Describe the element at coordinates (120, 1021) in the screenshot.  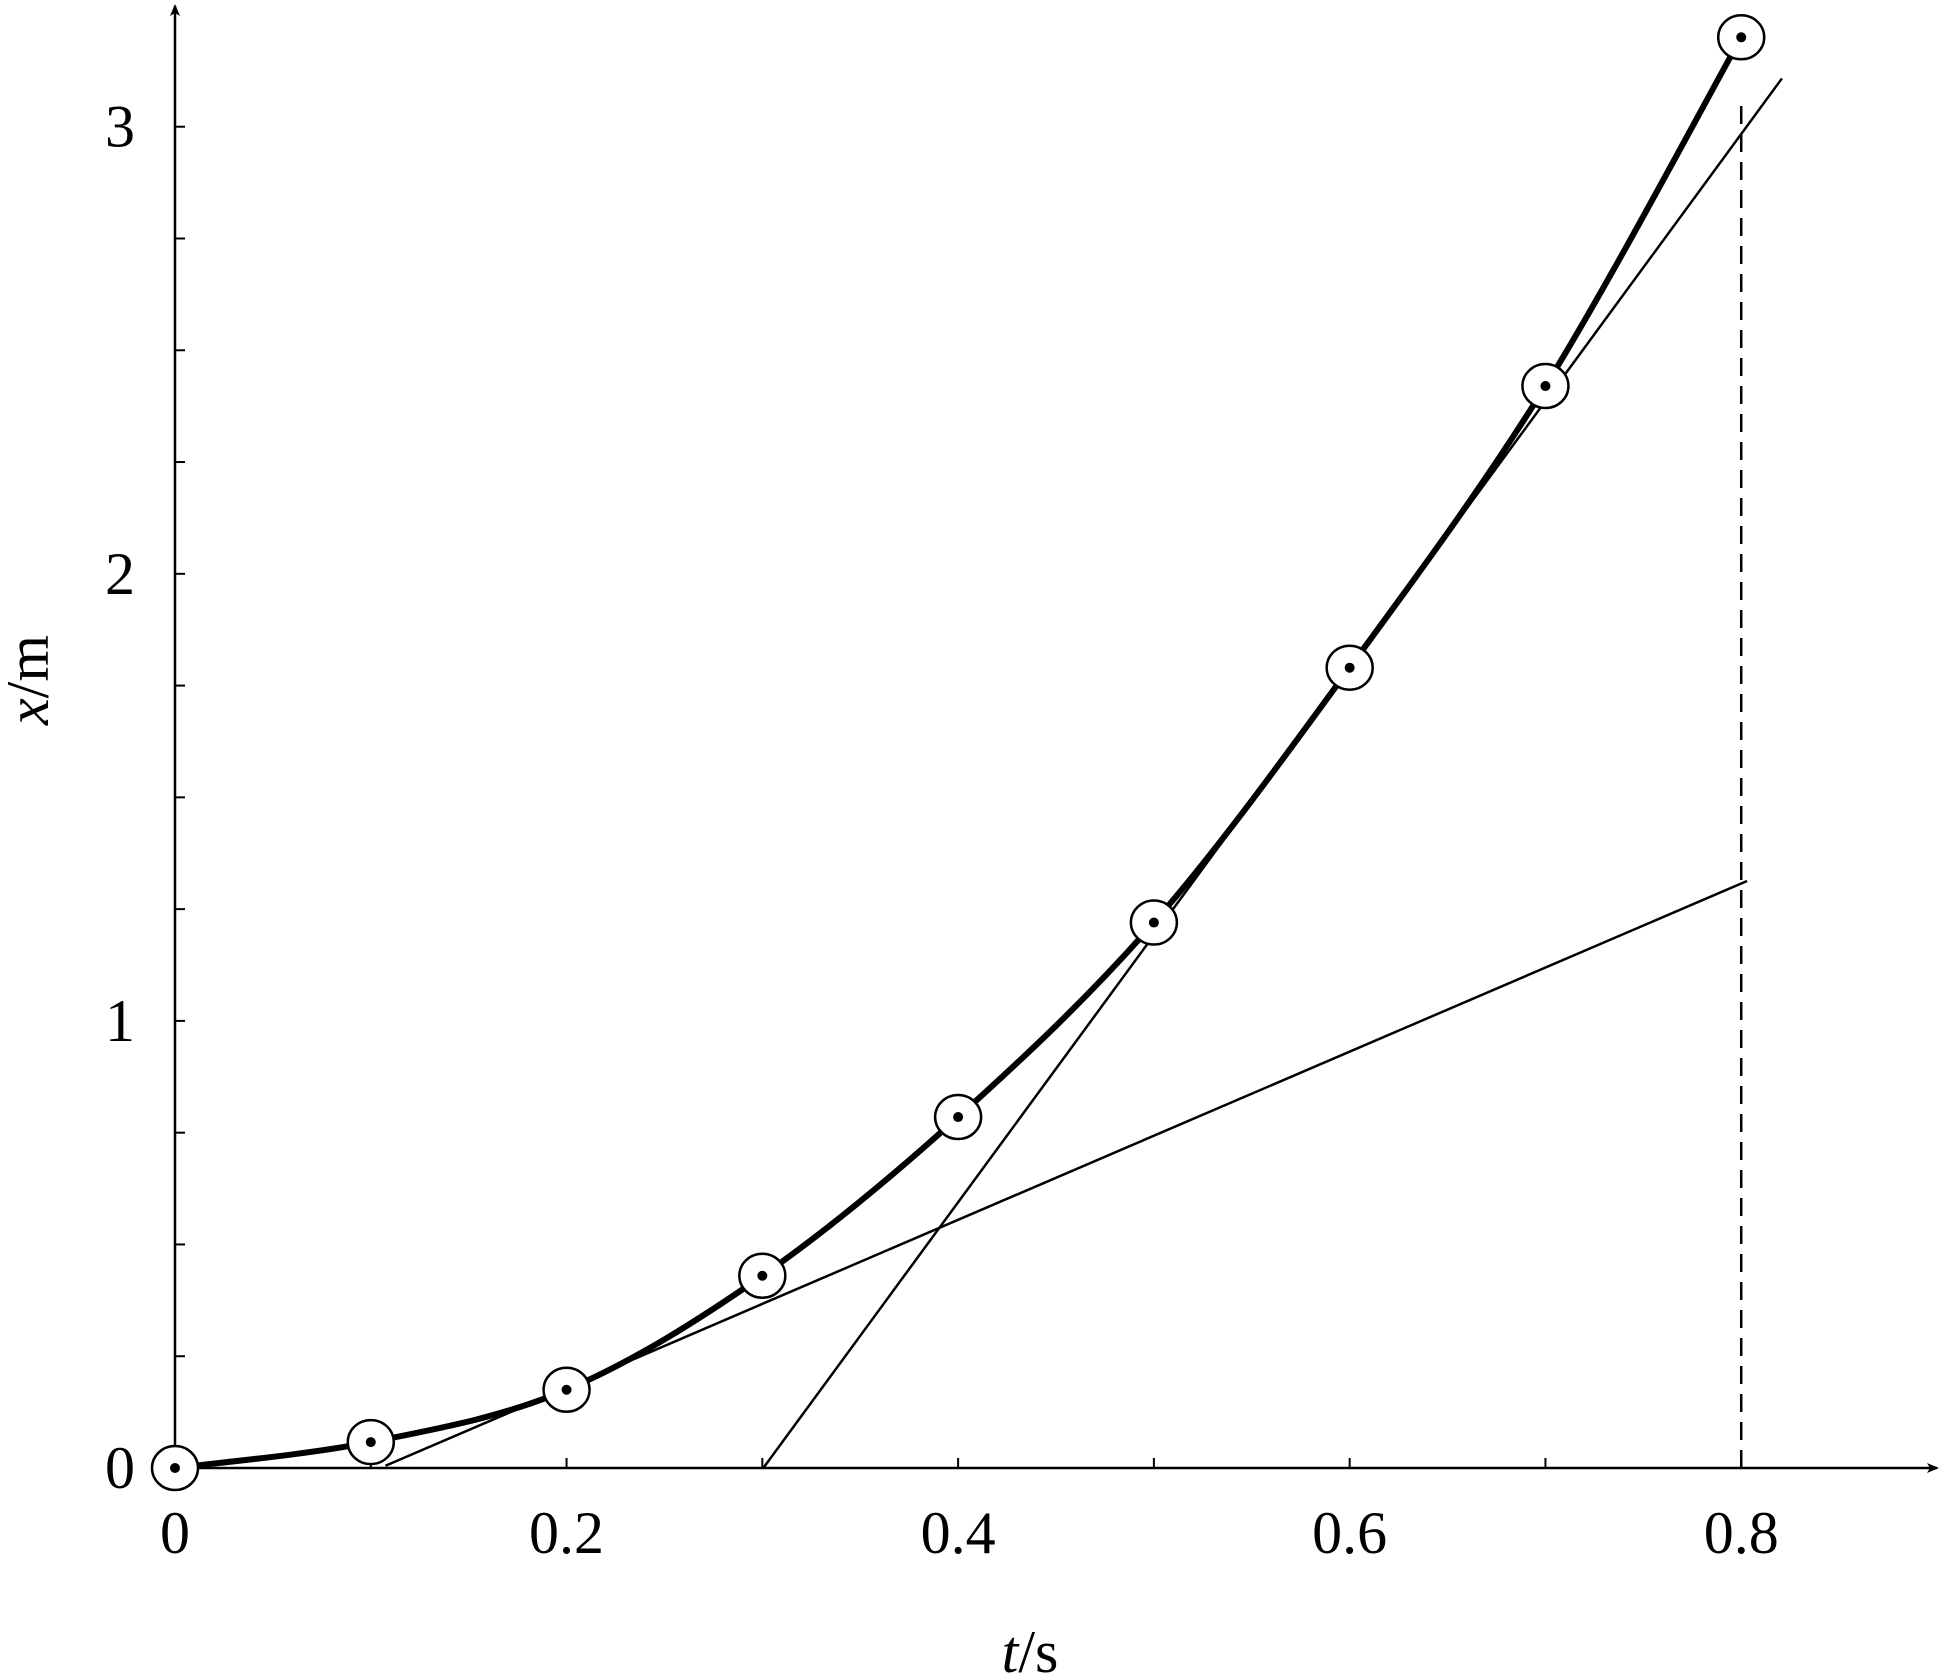
I see `y-tick-label: 1` at that location.